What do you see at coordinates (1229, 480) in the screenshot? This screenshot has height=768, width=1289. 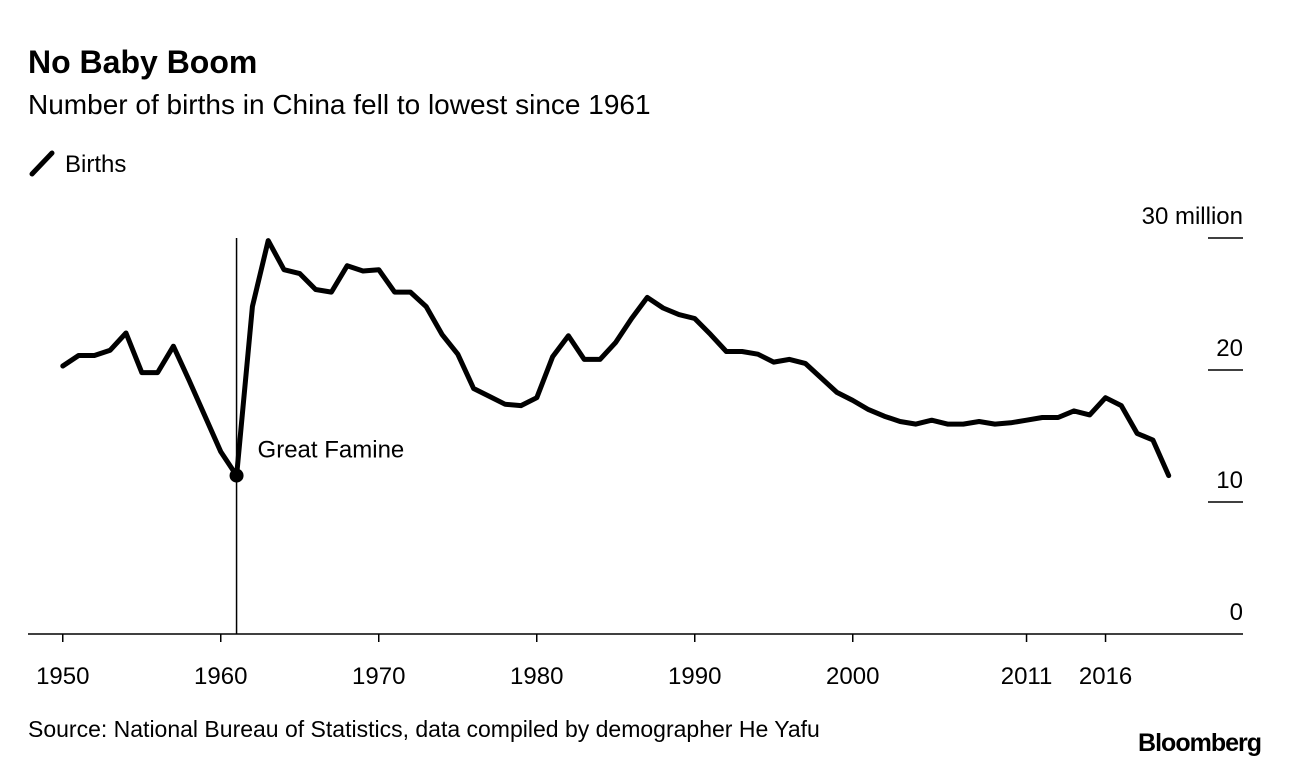 I see `y-tick-label: 10` at bounding box center [1229, 480].